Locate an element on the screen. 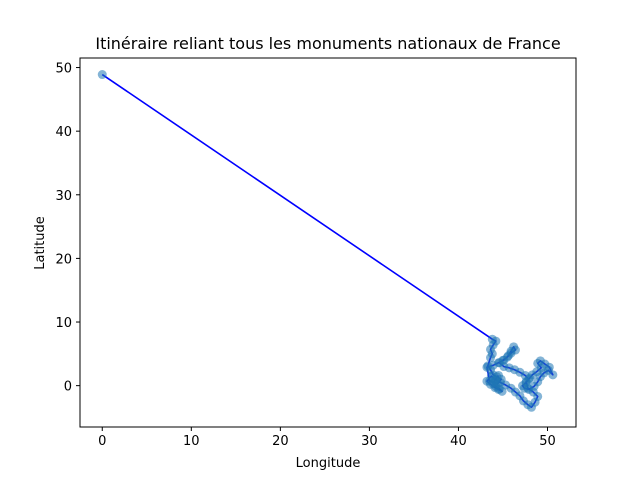 The image size is (640, 480). y-tick-label: 50 is located at coordinates (63, 69).